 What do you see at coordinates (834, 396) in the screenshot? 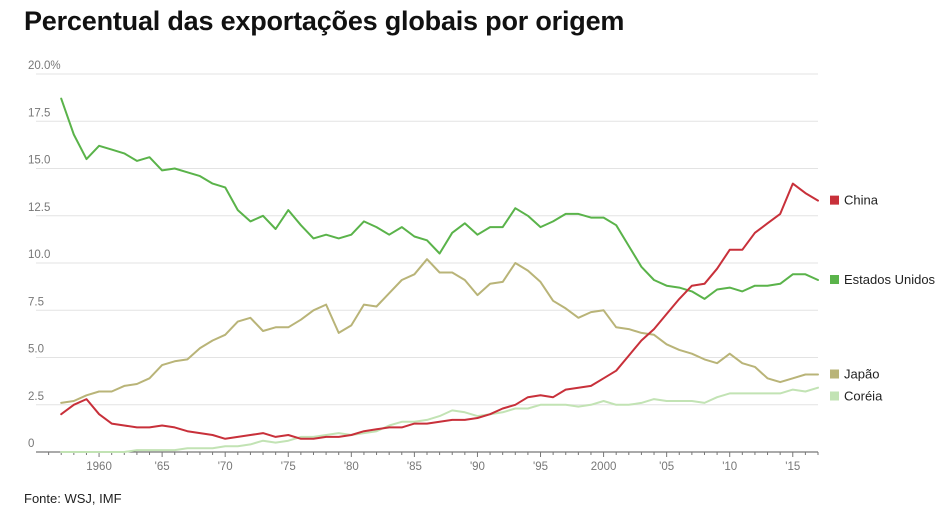
I see `legend-swatch-cor-ia` at bounding box center [834, 396].